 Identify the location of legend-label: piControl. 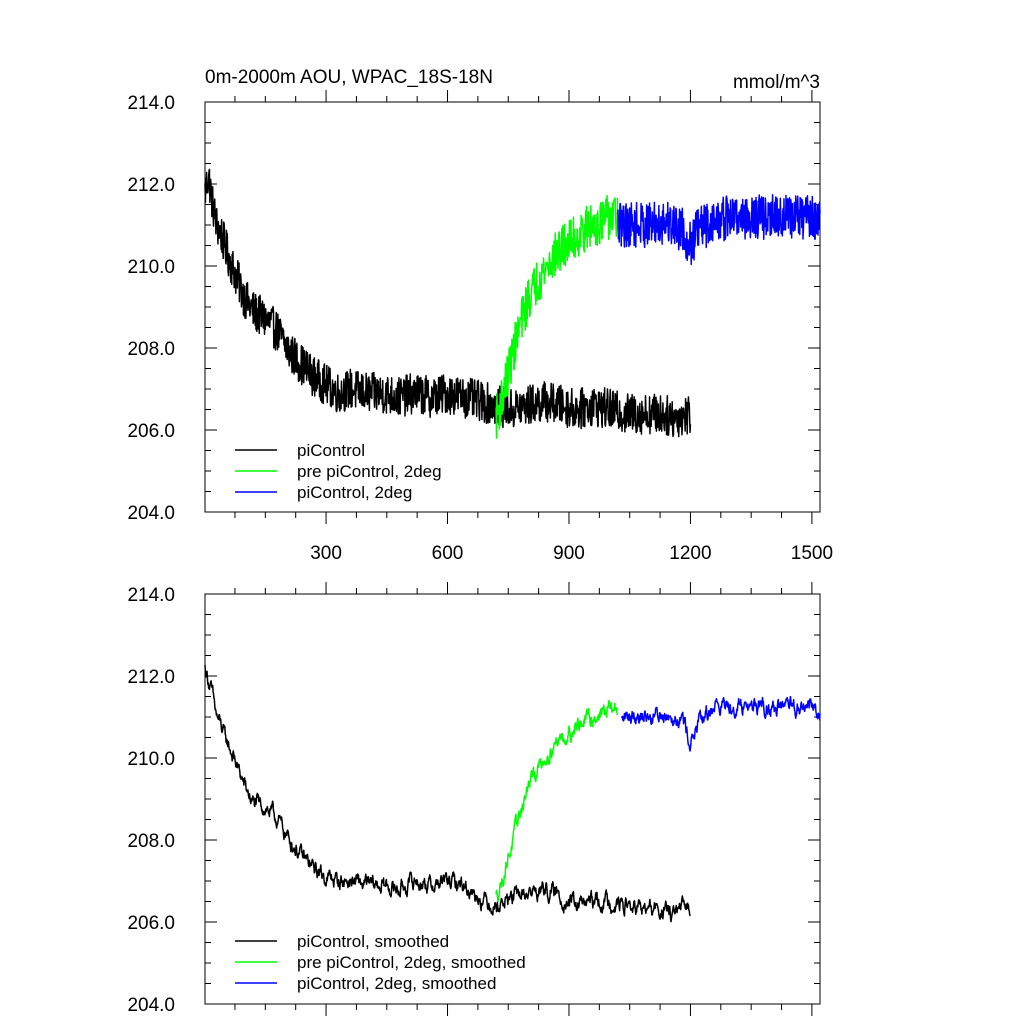
(331, 450).